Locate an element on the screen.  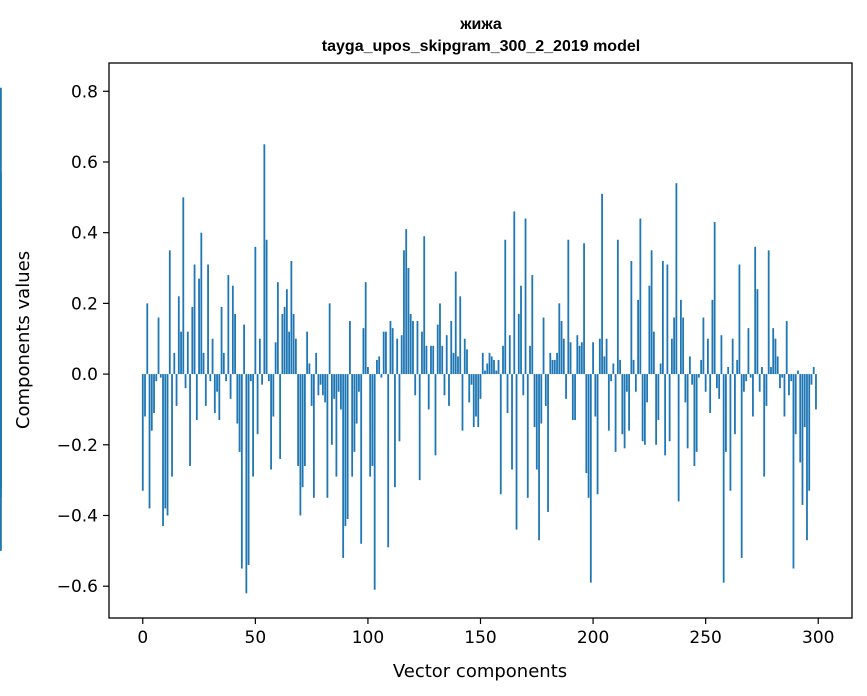
x-axis-label: Vector components is located at coordinates (480, 671).